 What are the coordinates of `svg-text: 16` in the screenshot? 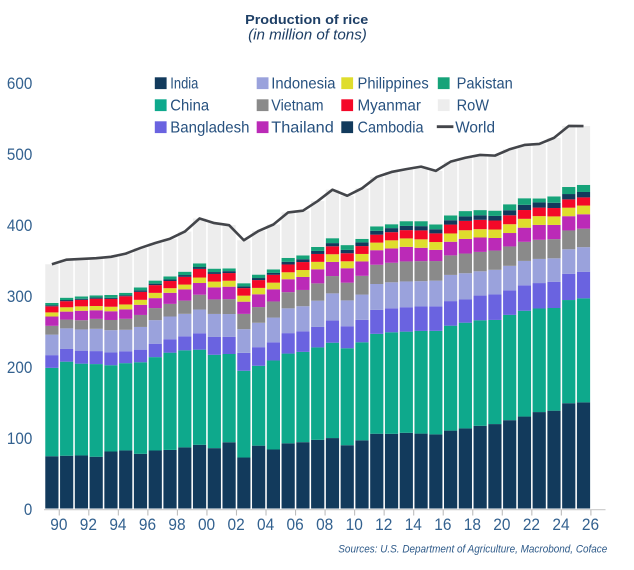 It's located at (442, 524).